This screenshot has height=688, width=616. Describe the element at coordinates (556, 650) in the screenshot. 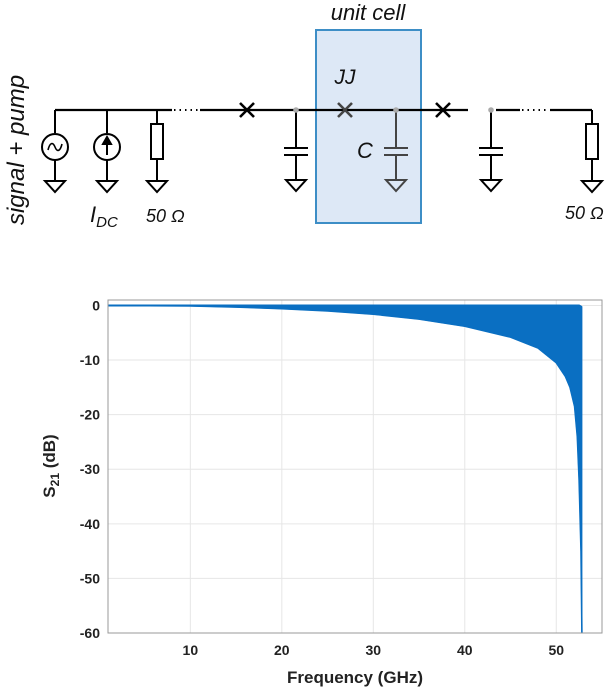

I see `x-tick-label: 50` at that location.